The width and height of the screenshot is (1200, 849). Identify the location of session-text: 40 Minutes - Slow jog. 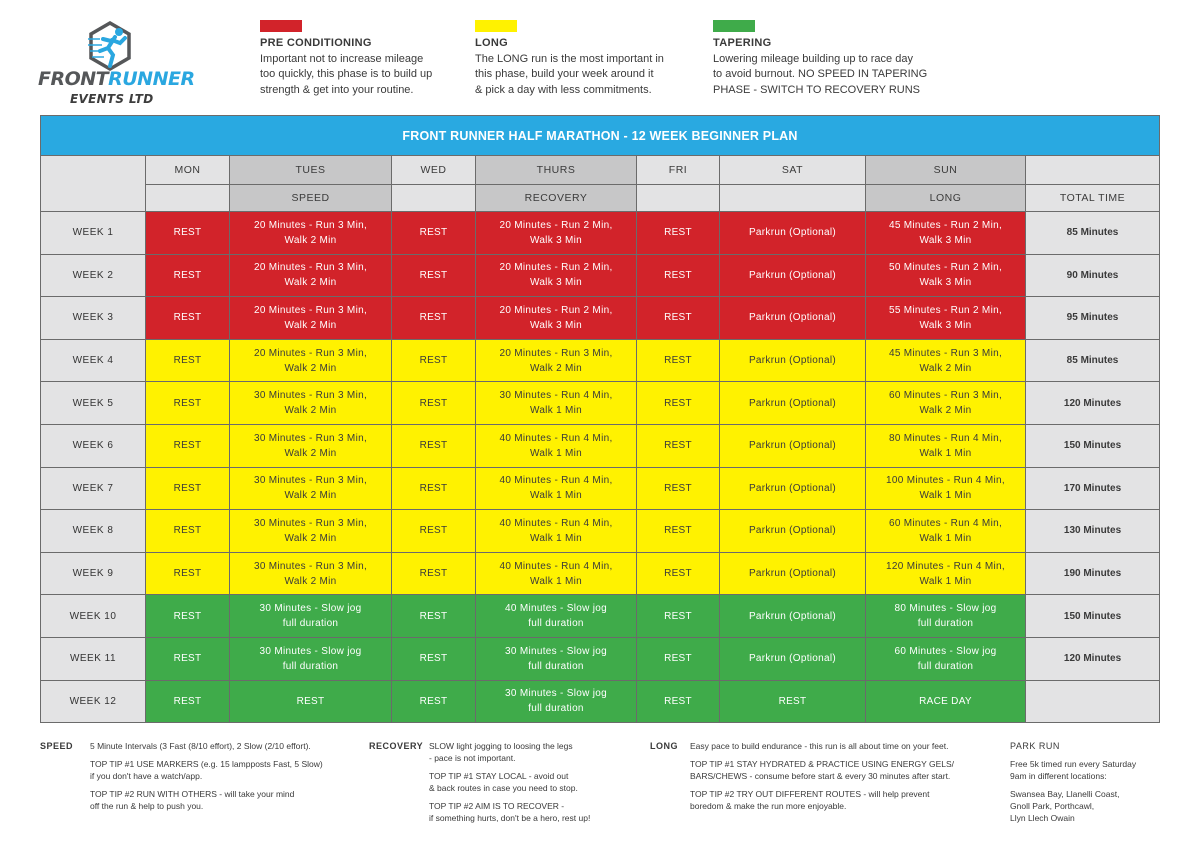
(556, 609).